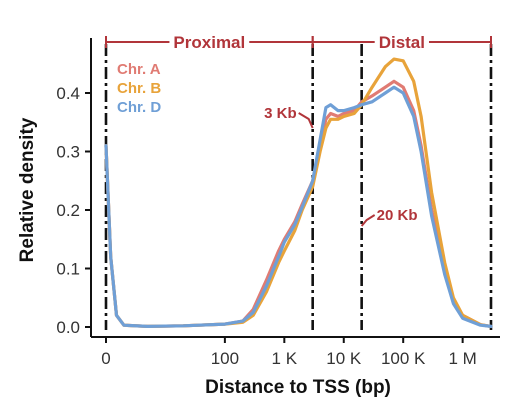  I want to click on legend-entry: Chr. D, so click(139, 107).